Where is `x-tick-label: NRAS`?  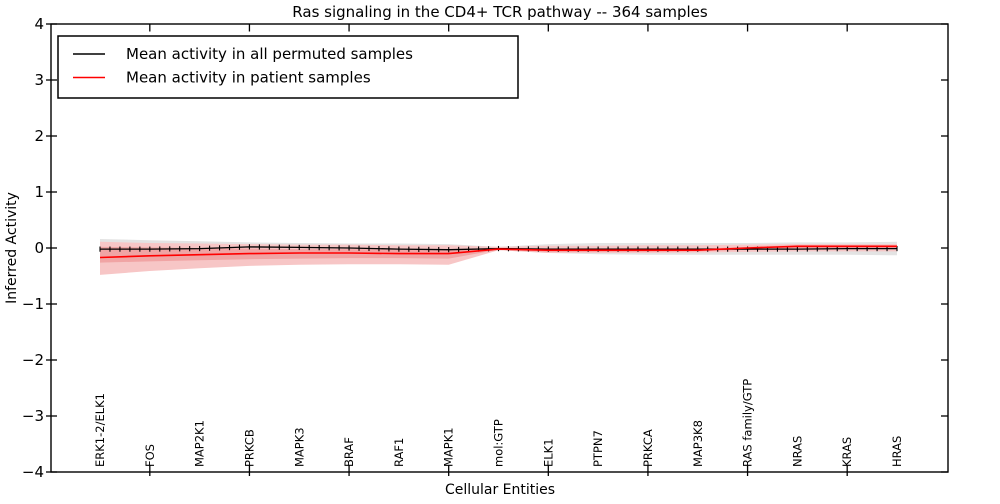
x-tick-label: NRAS is located at coordinates (797, 451).